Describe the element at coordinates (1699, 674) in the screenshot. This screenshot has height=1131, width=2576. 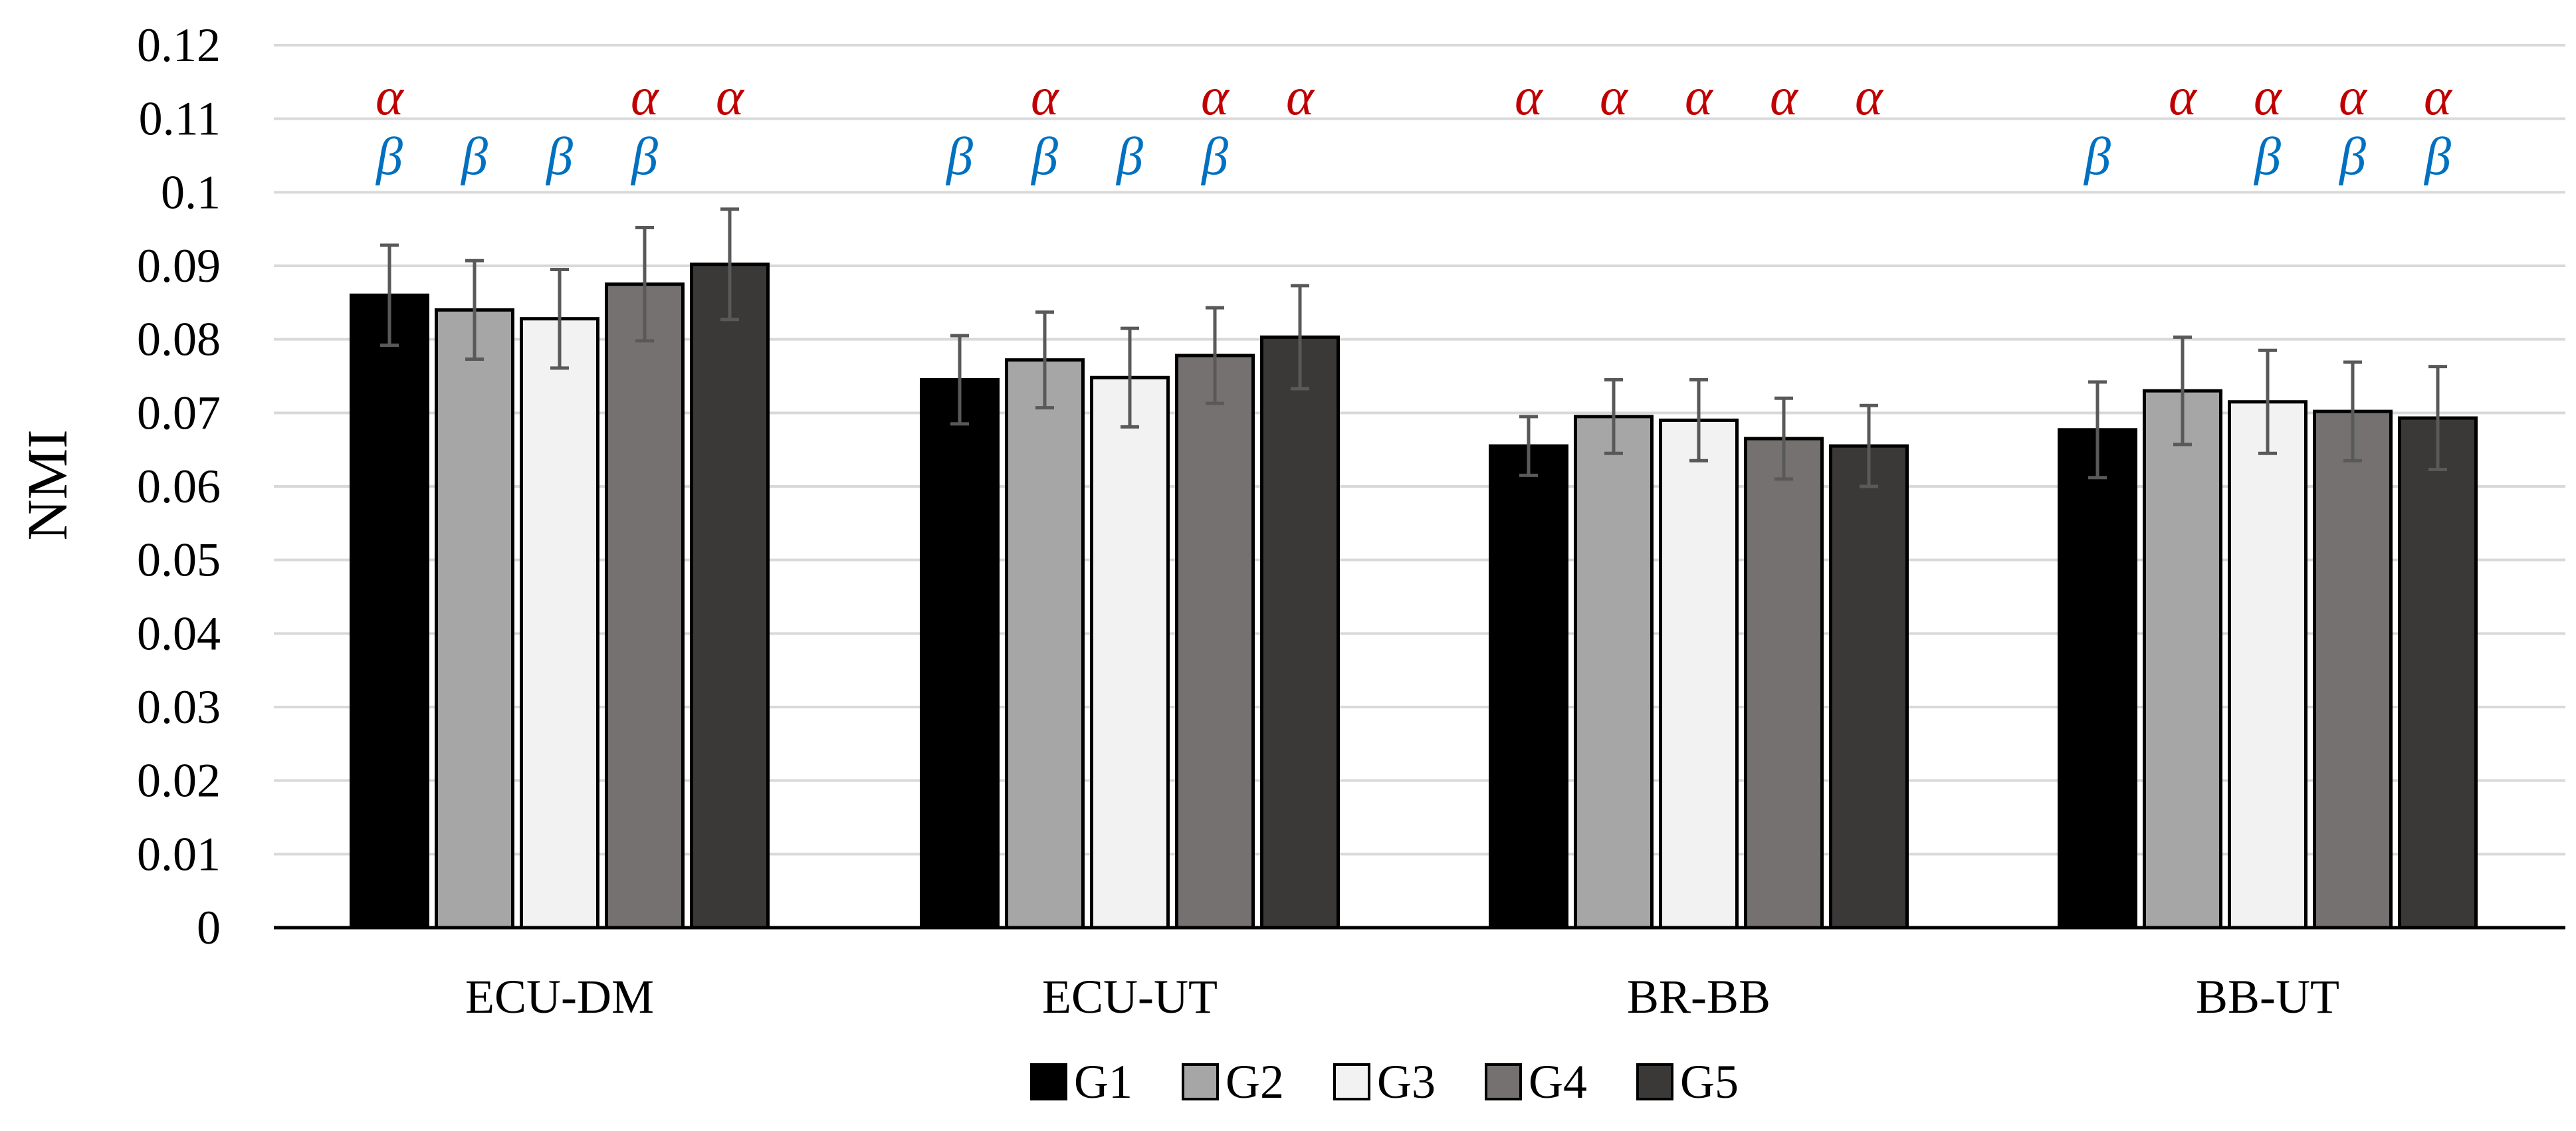
I see `bar-br-bb-g3` at that location.